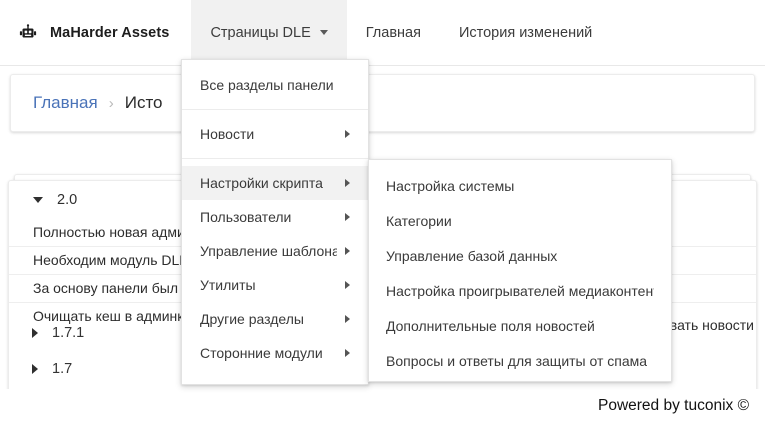 The height and width of the screenshot is (423, 765). Describe the element at coordinates (68, 333) in the screenshot. I see `version-label: 1.7.1` at that location.